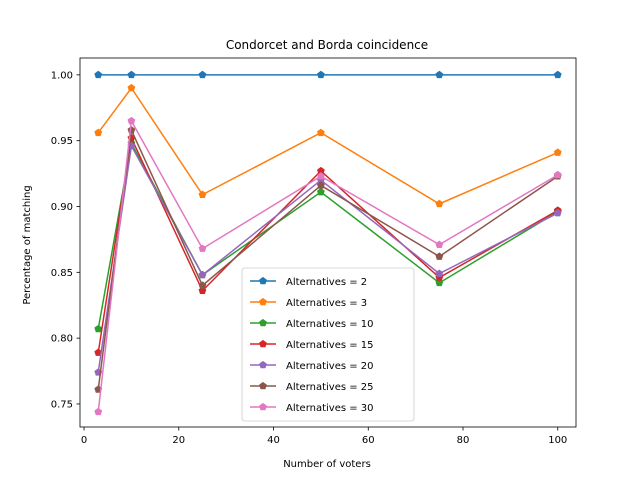 The height and width of the screenshot is (480, 640). I want to click on legend-label-0: Alternatives = 2, so click(326, 282).